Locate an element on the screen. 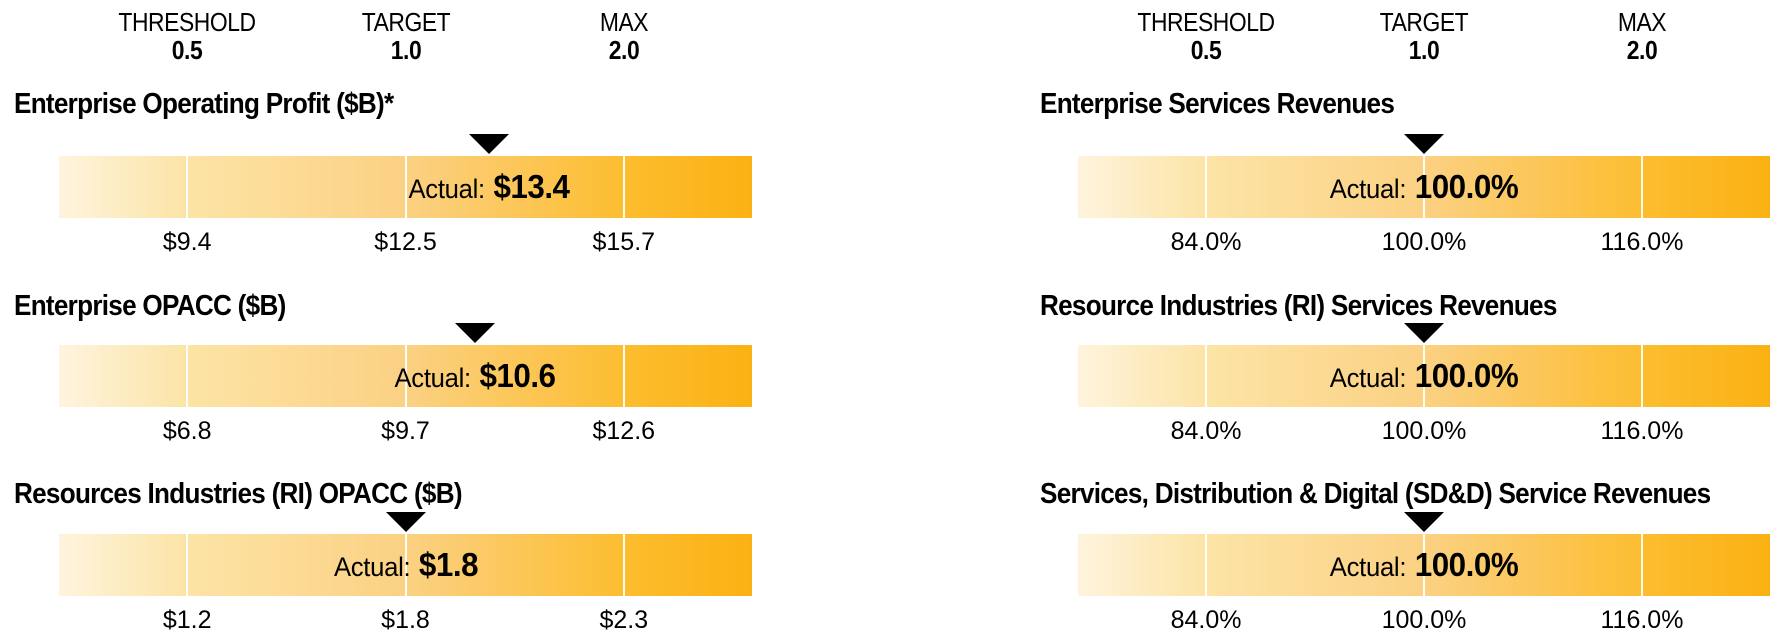  actual-value-label: Actual: $13.4 is located at coordinates (489, 187).